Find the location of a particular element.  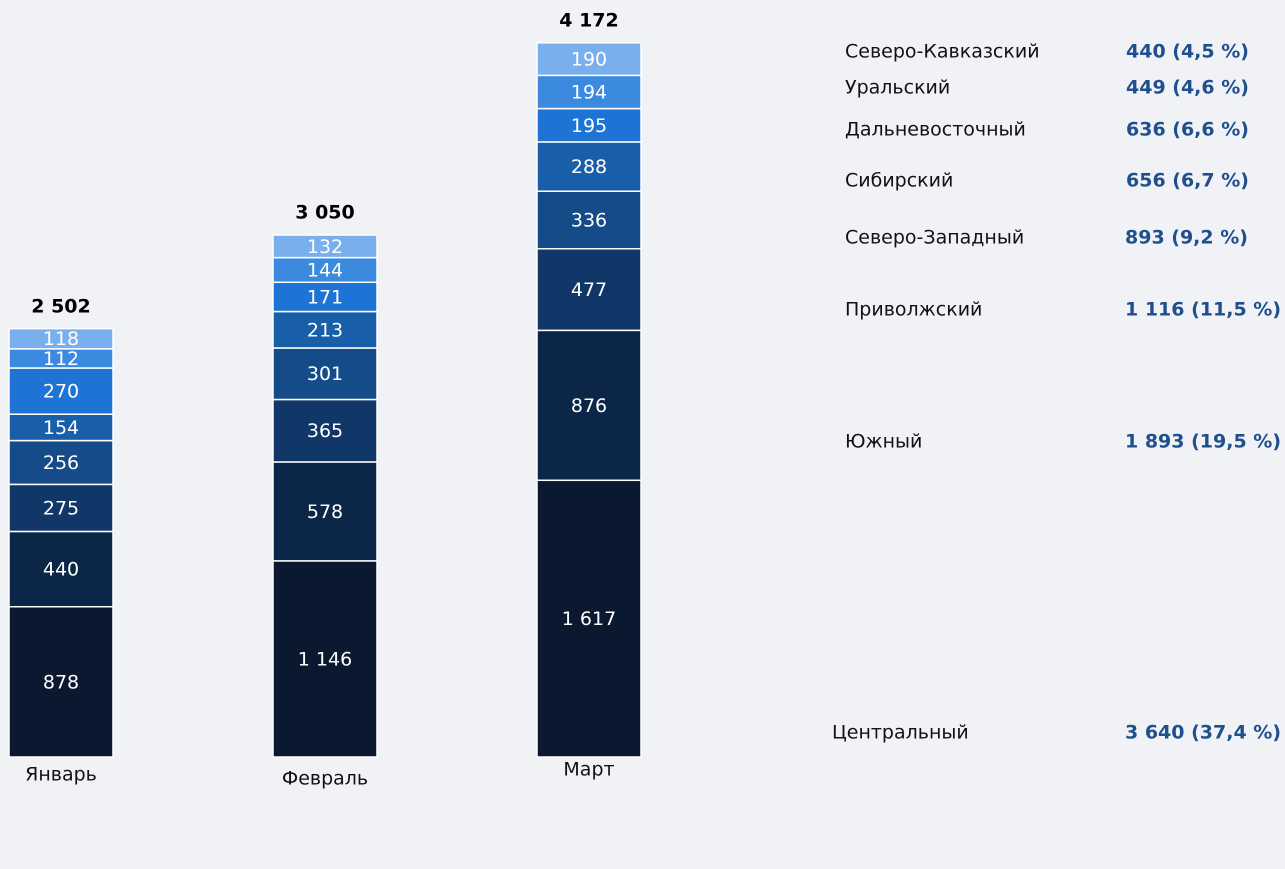

segment-label: 878 is located at coordinates (61, 682).